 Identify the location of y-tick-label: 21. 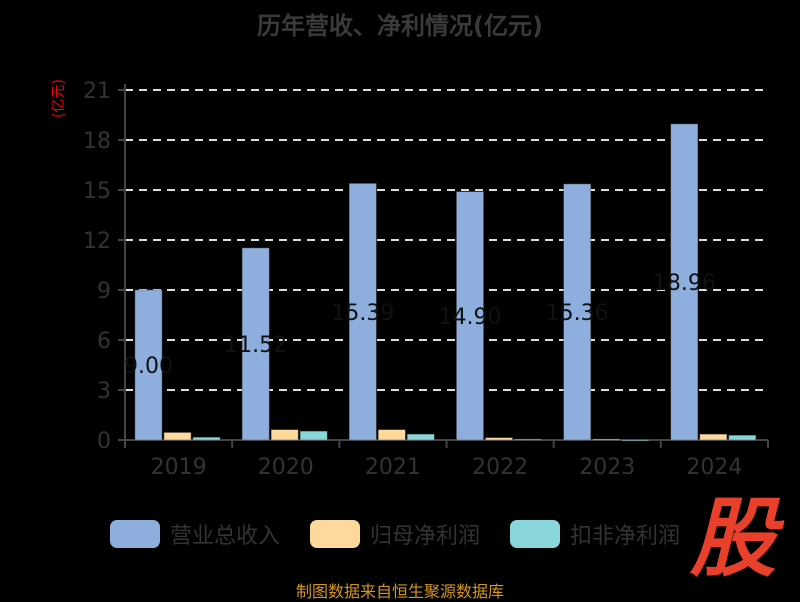
(97, 91).